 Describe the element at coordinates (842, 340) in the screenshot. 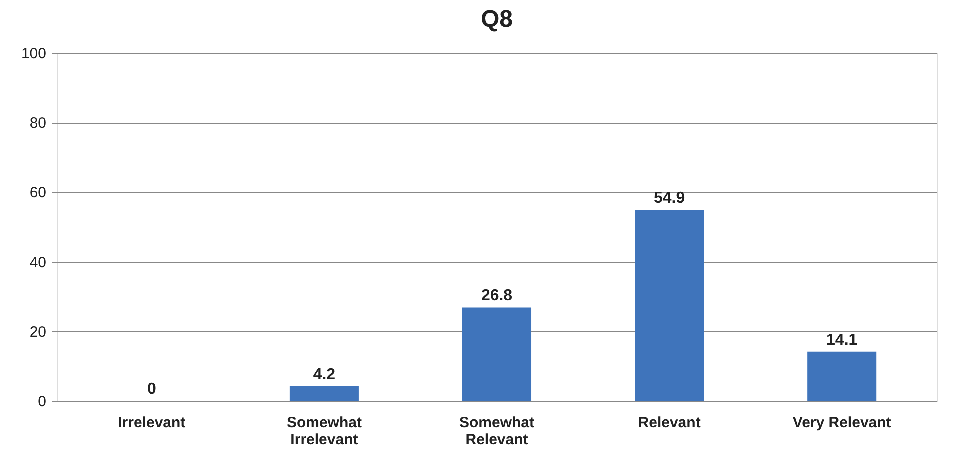

I see `data-label: 14.1` at that location.